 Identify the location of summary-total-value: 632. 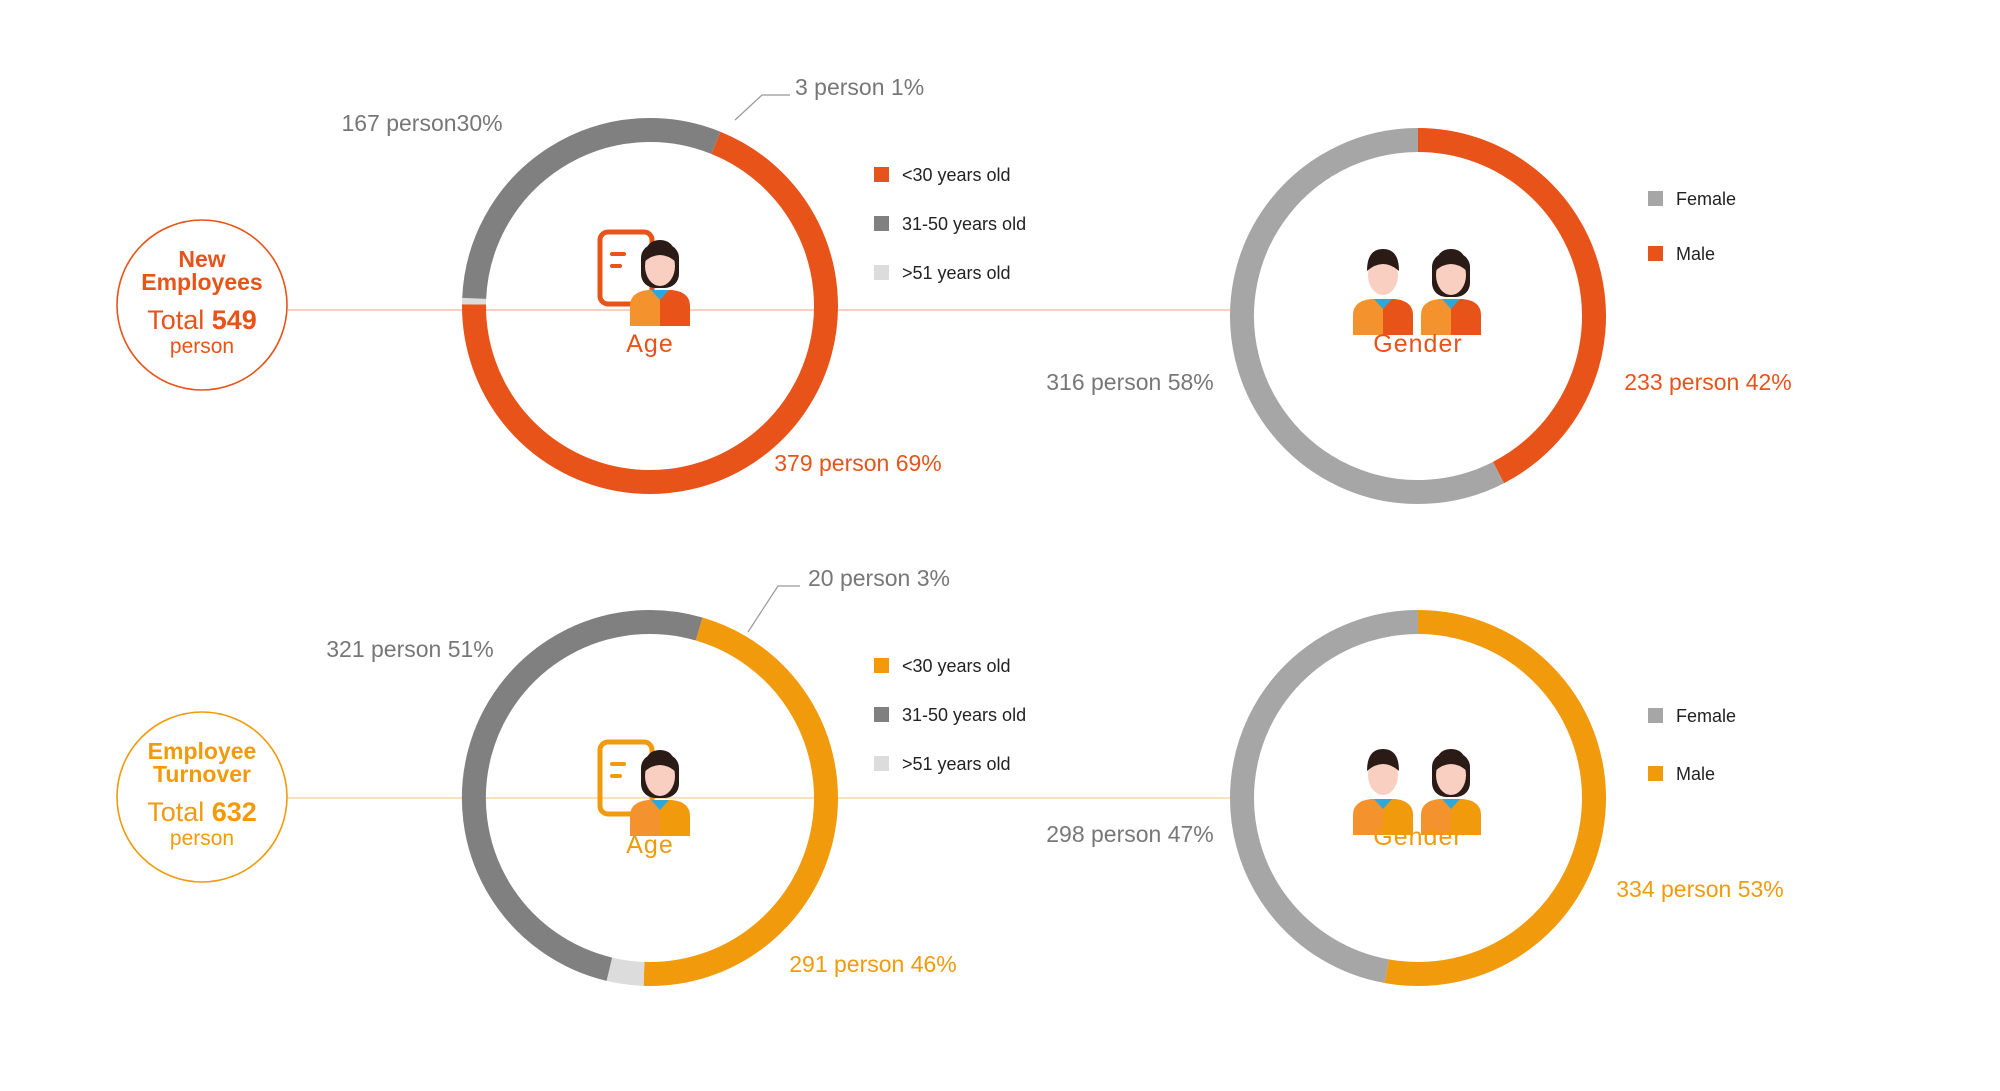
(234, 812).